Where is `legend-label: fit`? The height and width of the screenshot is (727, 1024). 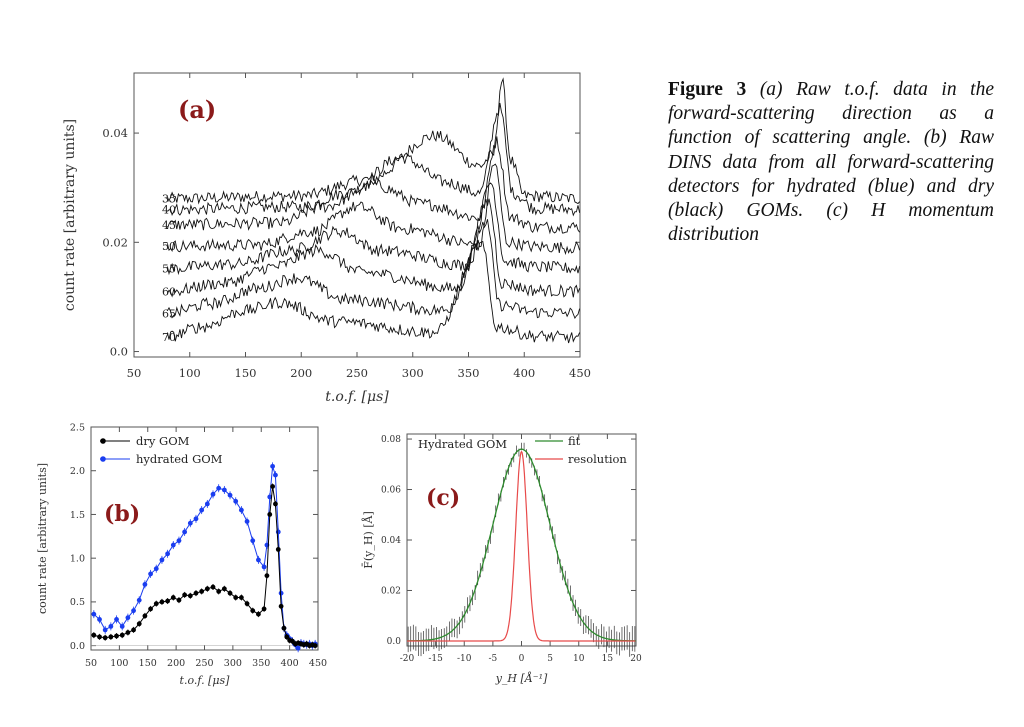
legend-label: fit is located at coordinates (574, 441).